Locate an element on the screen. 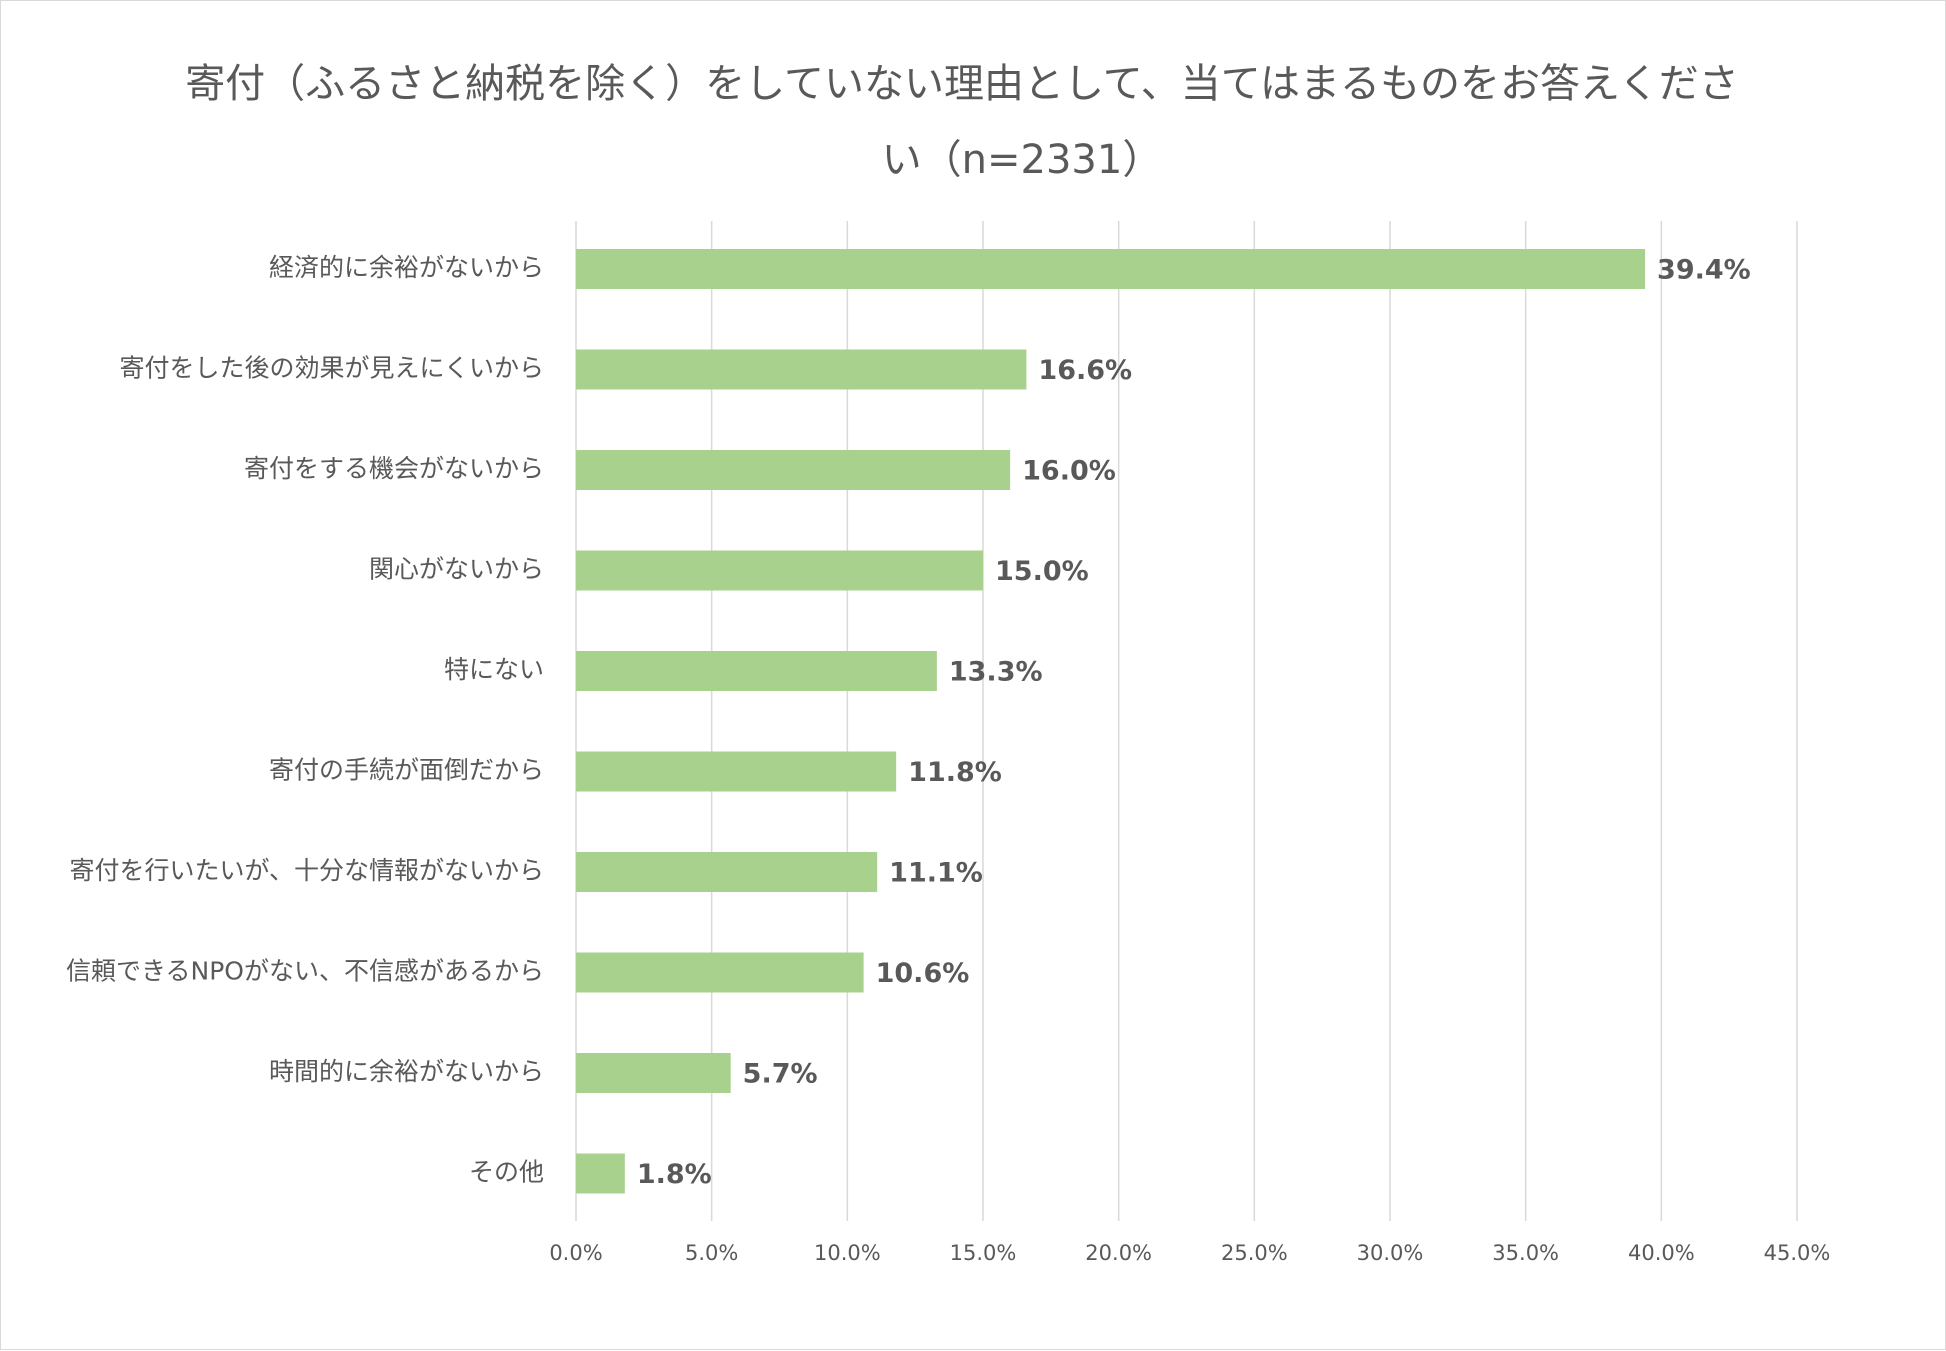 This screenshot has width=1946, height=1351. category-label: 関心がないから is located at coordinates (456, 569).